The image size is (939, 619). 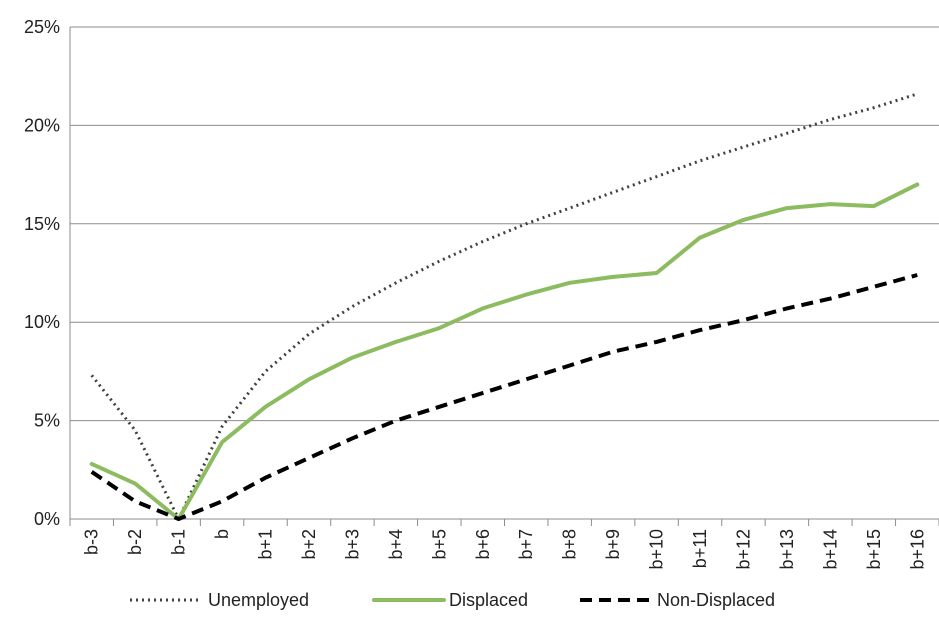 I want to click on x-tick-label: b+10, so click(x=657, y=549).